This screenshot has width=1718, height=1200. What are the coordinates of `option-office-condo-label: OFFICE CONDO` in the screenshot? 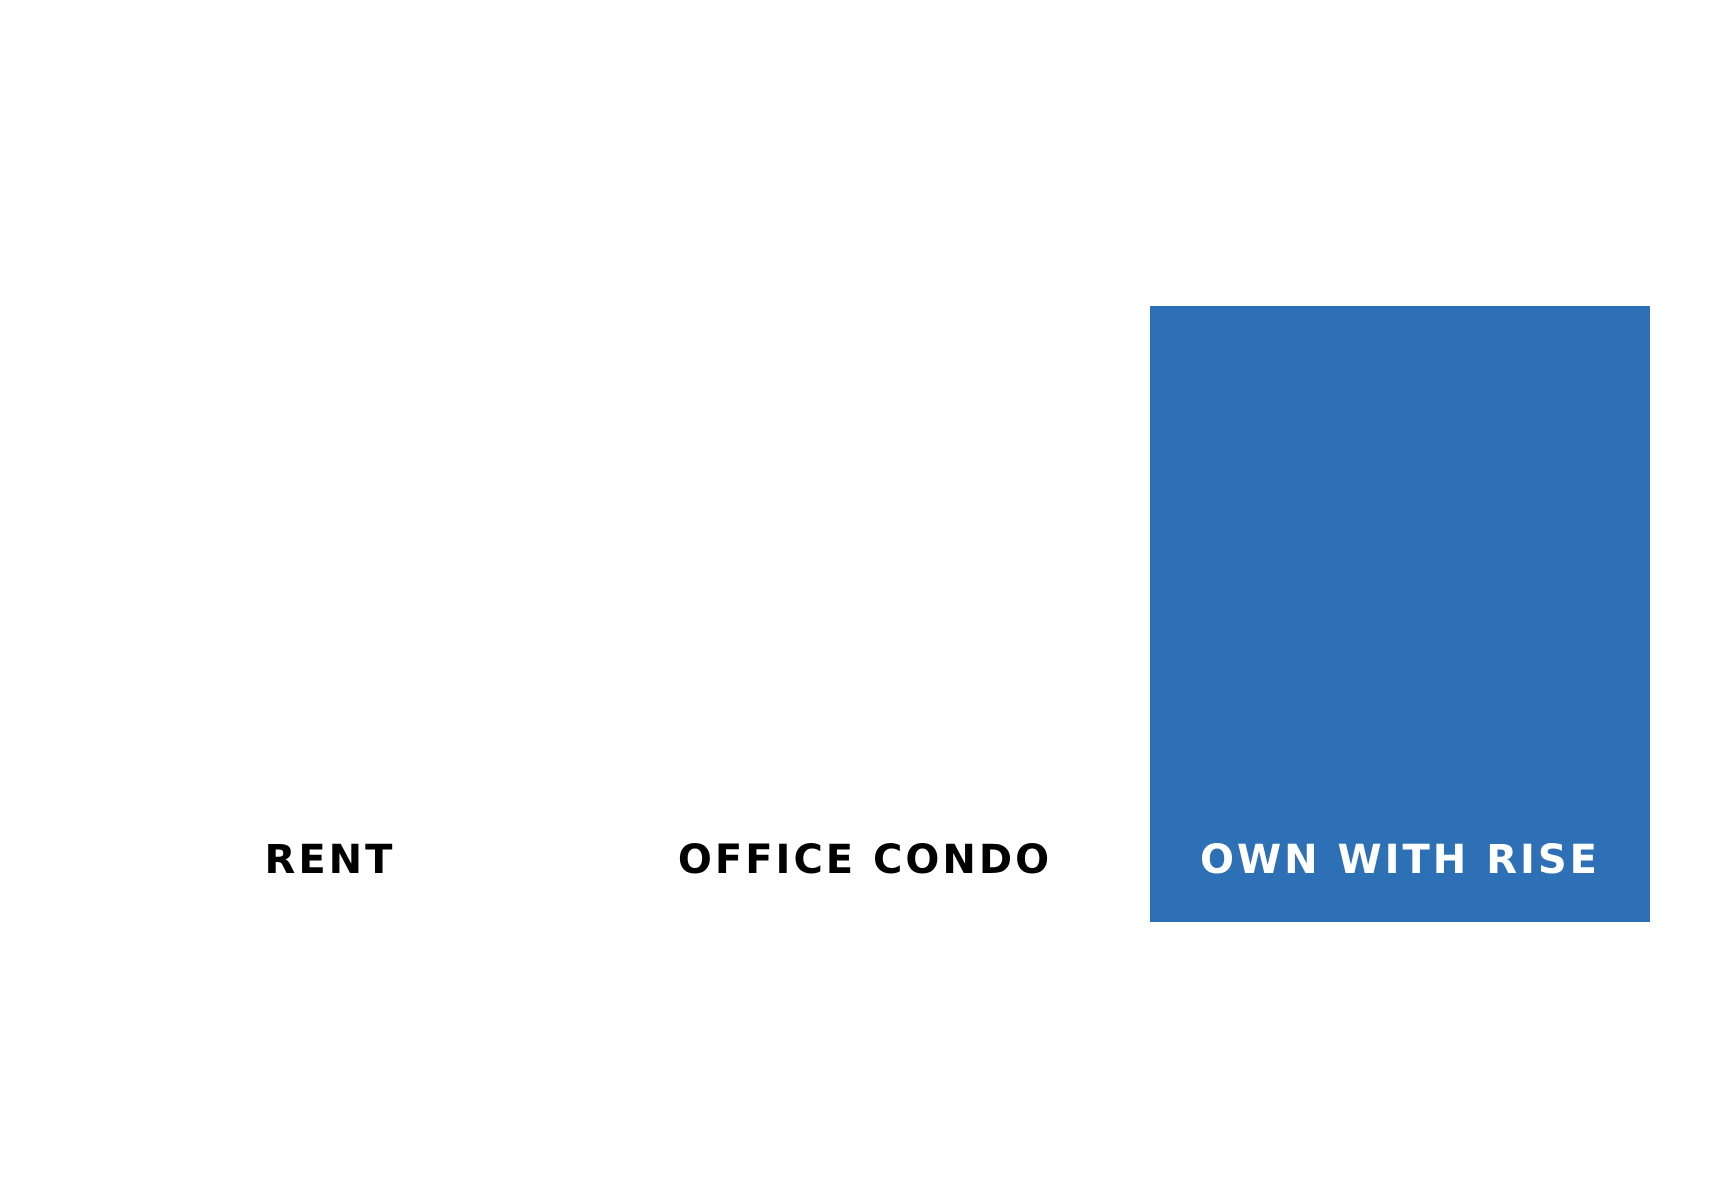 It's located at (865, 860).